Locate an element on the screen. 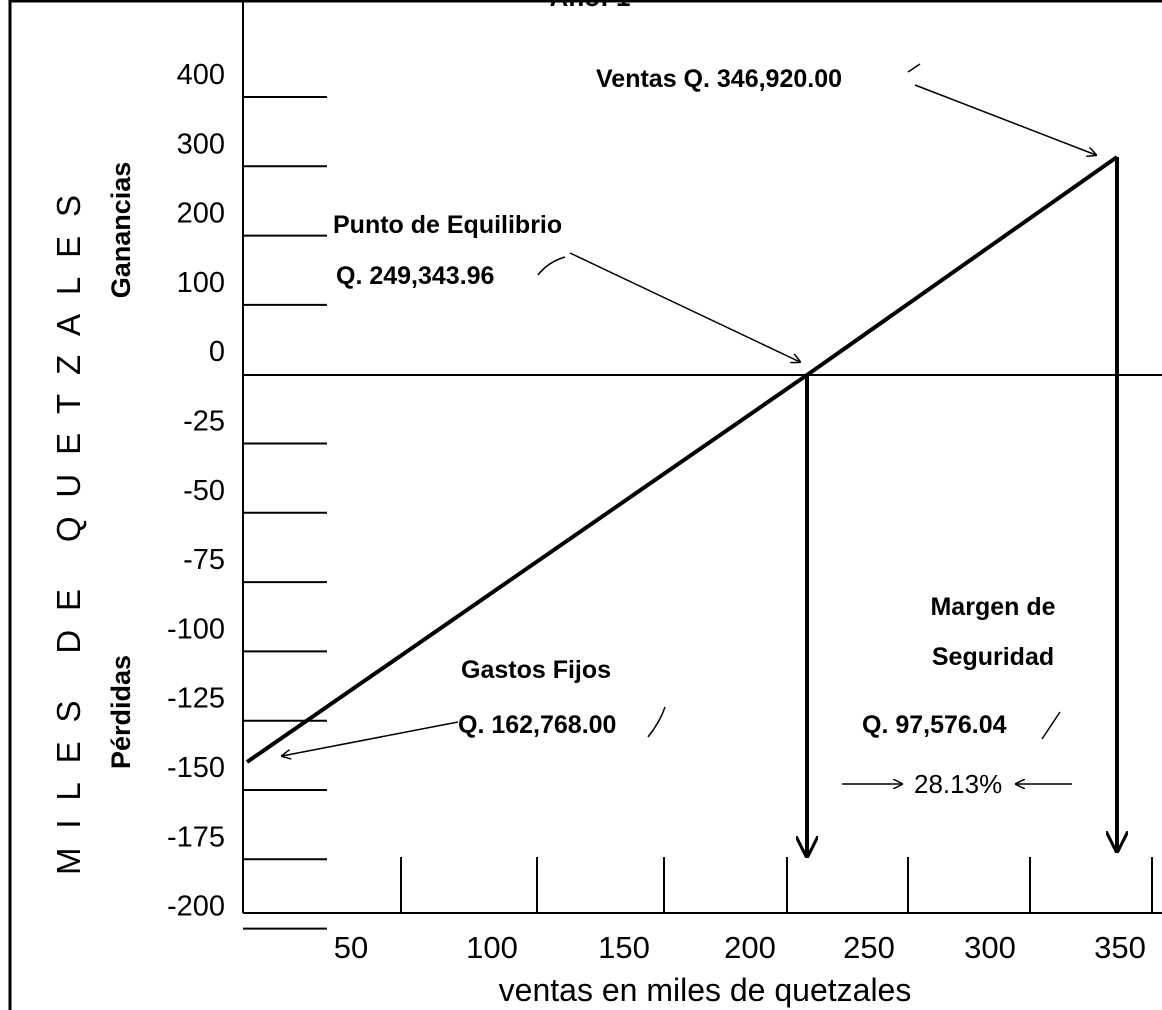  y-tick-label: 300 is located at coordinates (201, 144).